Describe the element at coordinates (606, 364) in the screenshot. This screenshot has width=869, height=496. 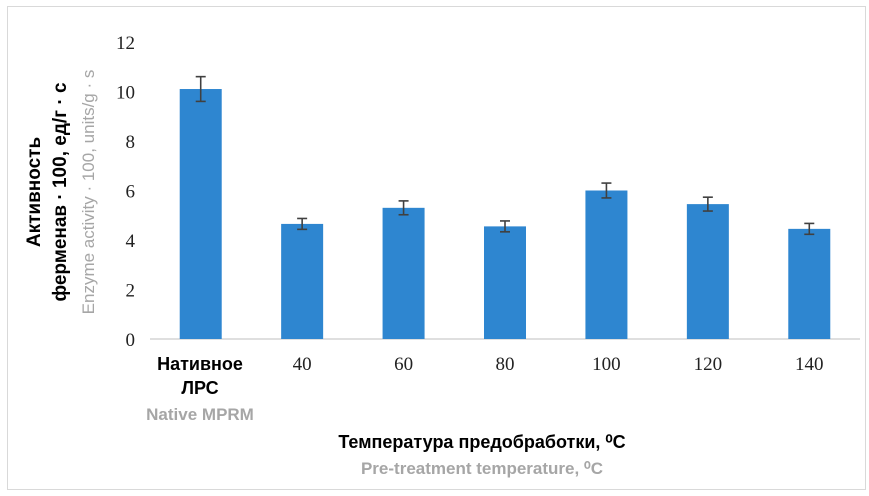
I see `x-tick-label: 100` at that location.